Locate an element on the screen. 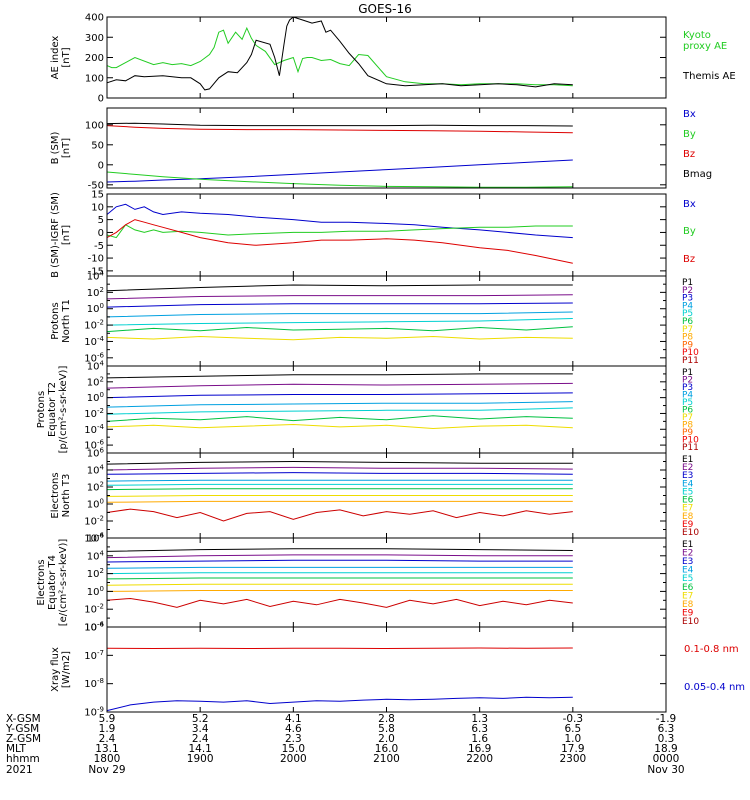 The height and width of the screenshot is (800, 750). footer-value: 0.3 is located at coordinates (666, 739).